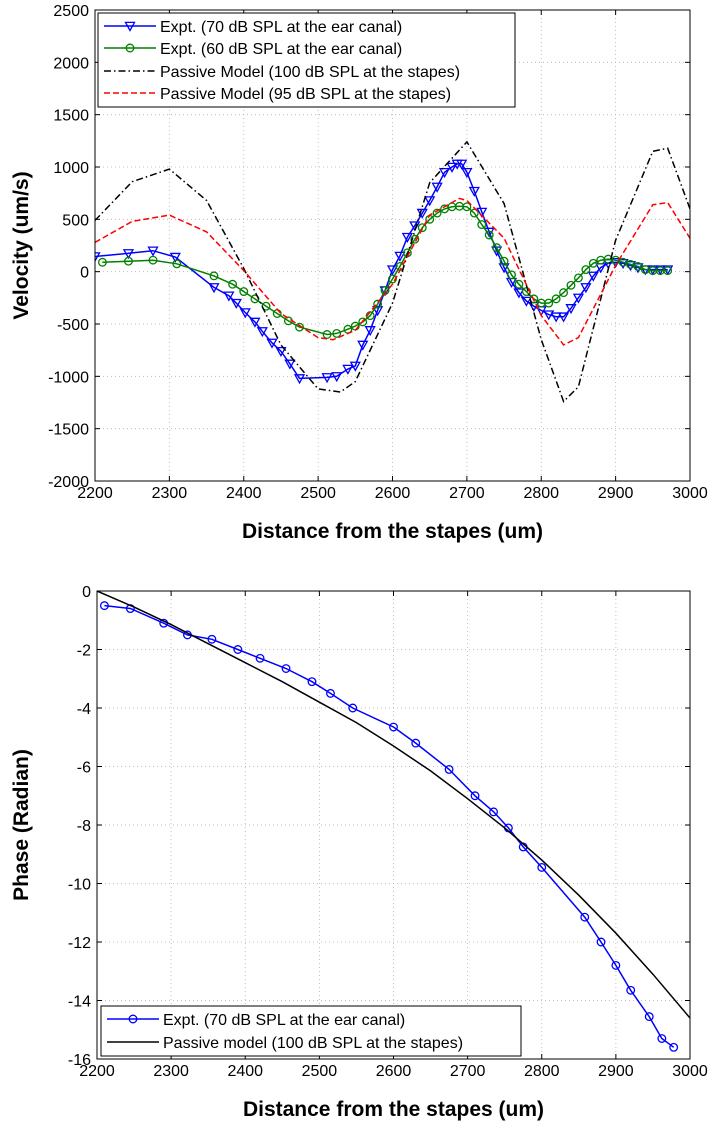  I want to click on y-tick-label: -10, so click(79, 885).